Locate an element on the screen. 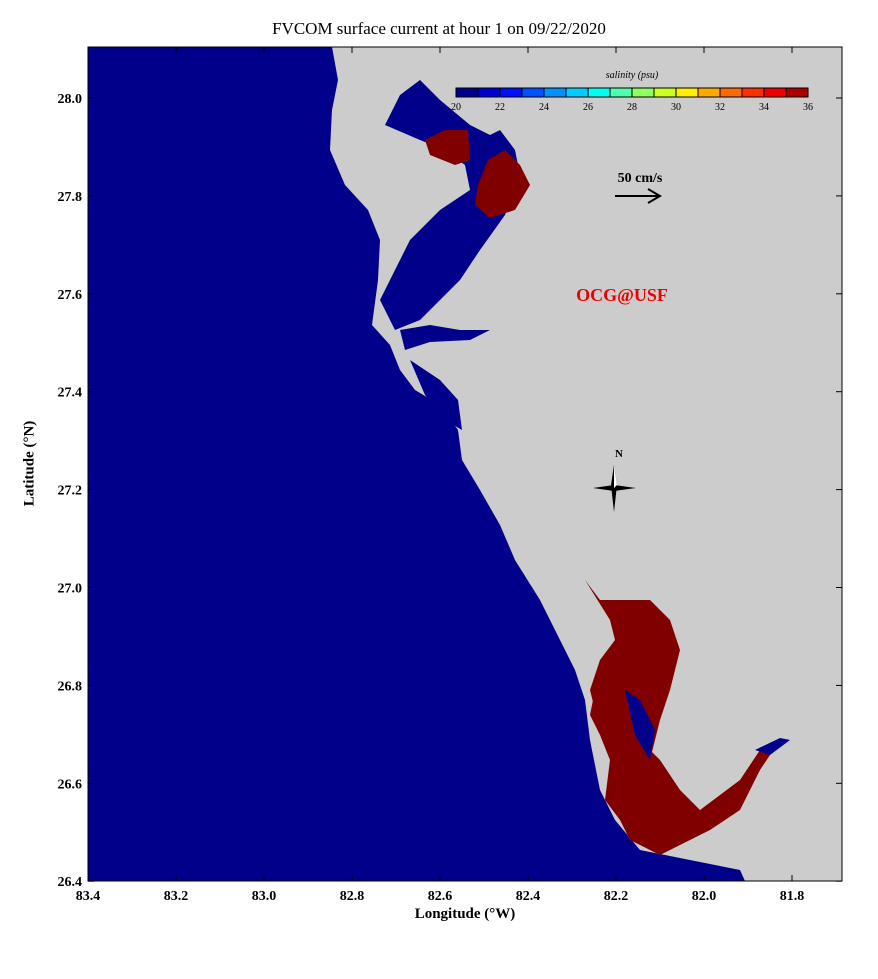  x-tick-label: 81.8 is located at coordinates (792, 896).